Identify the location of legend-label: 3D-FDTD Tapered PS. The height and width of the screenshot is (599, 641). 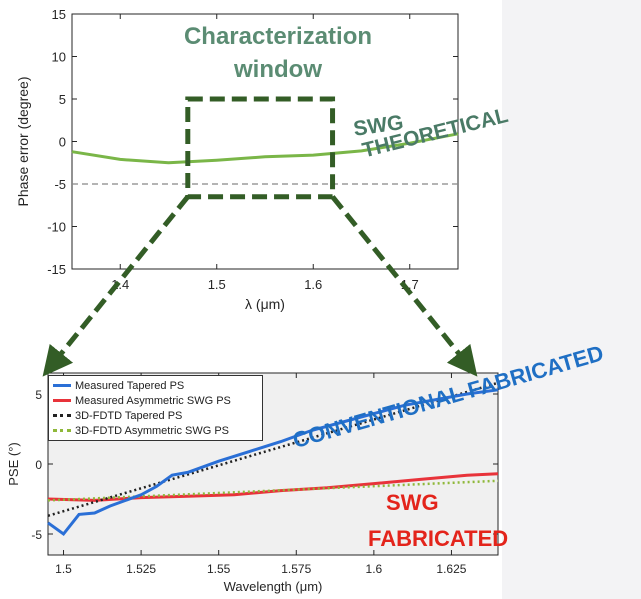
(129, 415).